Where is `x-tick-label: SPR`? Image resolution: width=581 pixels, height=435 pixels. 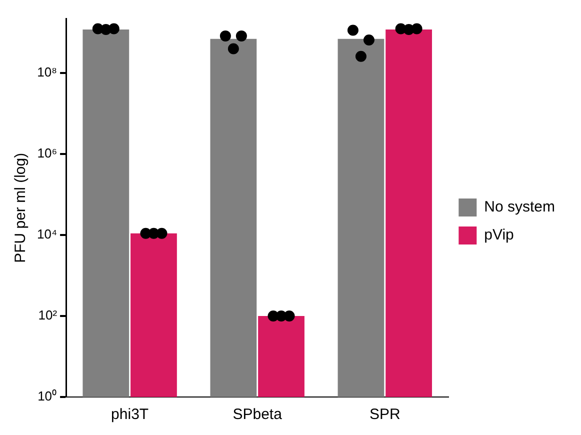
x-tick-label: SPR is located at coordinates (384, 415).